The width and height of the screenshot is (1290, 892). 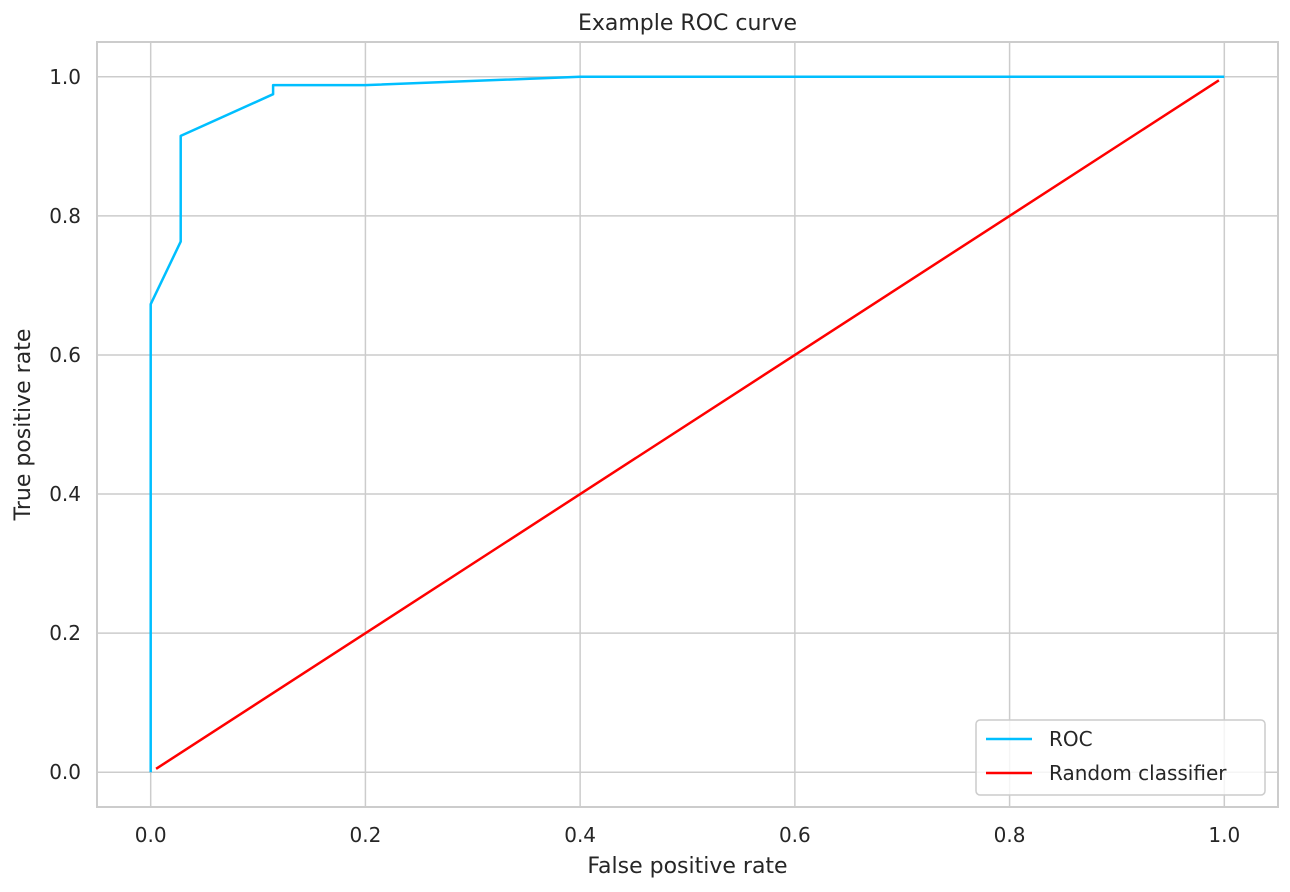 What do you see at coordinates (65, 77) in the screenshot?
I see `y-tick-label: 1.0` at bounding box center [65, 77].